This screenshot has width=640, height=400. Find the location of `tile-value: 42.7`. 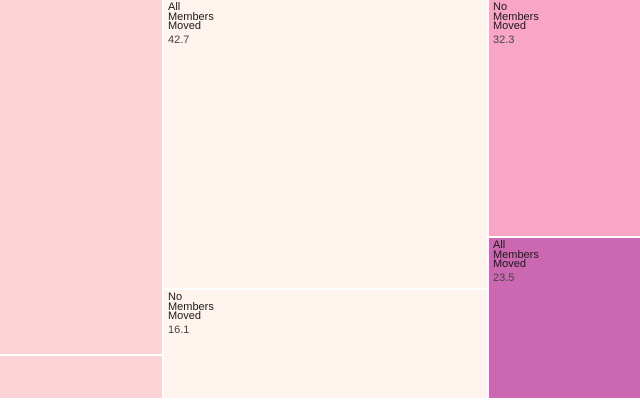

tile-value: 42.7 is located at coordinates (179, 39).